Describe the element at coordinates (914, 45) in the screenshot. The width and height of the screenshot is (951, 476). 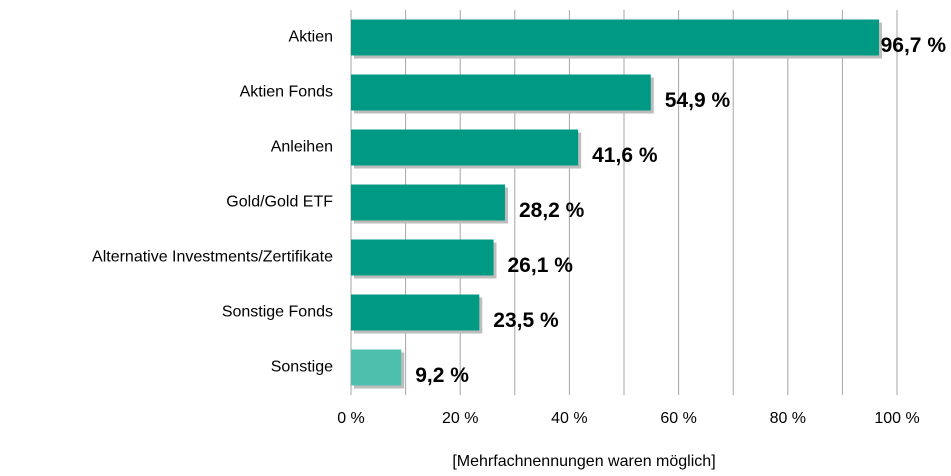
I see `value-label: 96,7 %` at that location.